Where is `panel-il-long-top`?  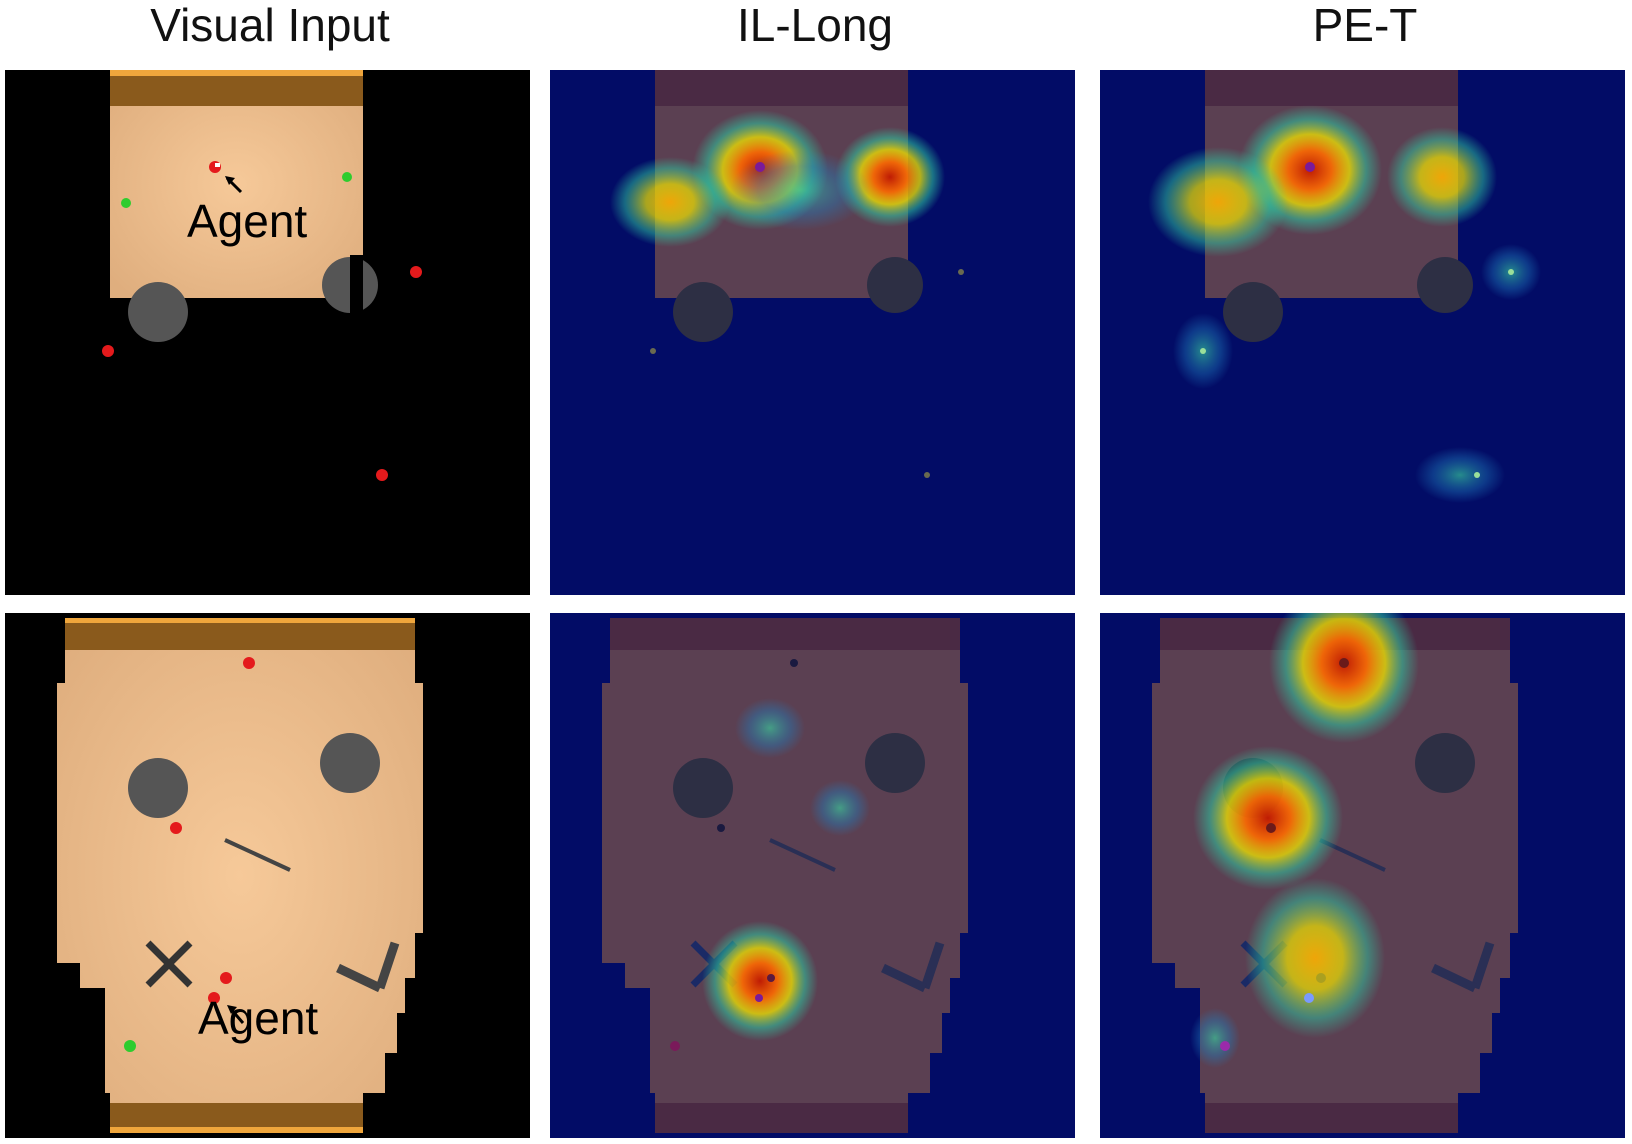
panel-il-long-top is located at coordinates (812, 332).